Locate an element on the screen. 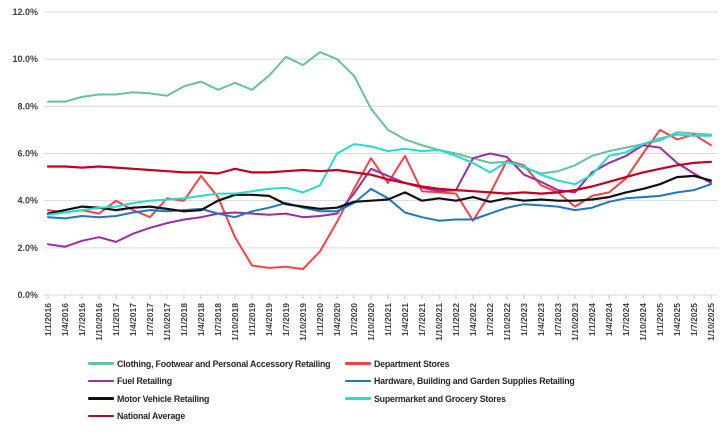  legend-item-department-stores: Department Stores is located at coordinates (460, 363).